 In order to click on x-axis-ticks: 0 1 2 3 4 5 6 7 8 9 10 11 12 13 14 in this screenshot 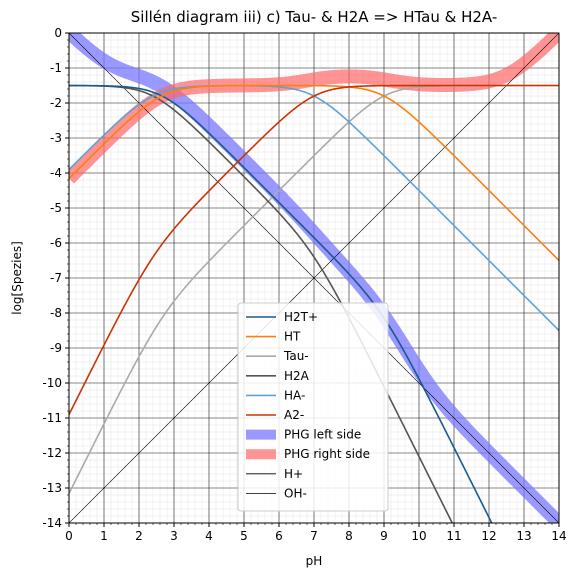, I will do `click(316, 533)`.